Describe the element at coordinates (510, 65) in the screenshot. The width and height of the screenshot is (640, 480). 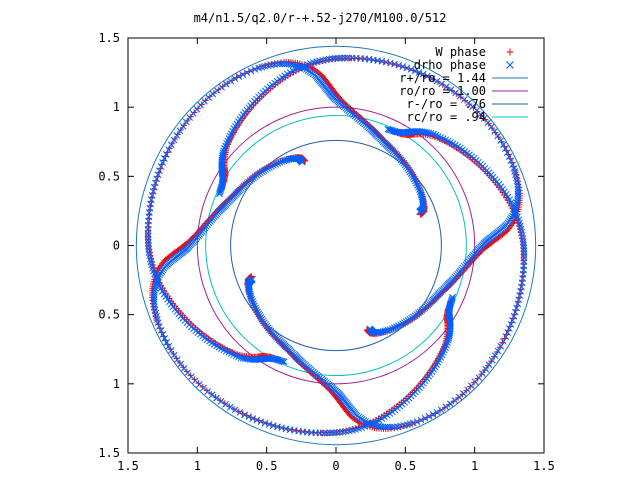
I see `legend-marker` at that location.